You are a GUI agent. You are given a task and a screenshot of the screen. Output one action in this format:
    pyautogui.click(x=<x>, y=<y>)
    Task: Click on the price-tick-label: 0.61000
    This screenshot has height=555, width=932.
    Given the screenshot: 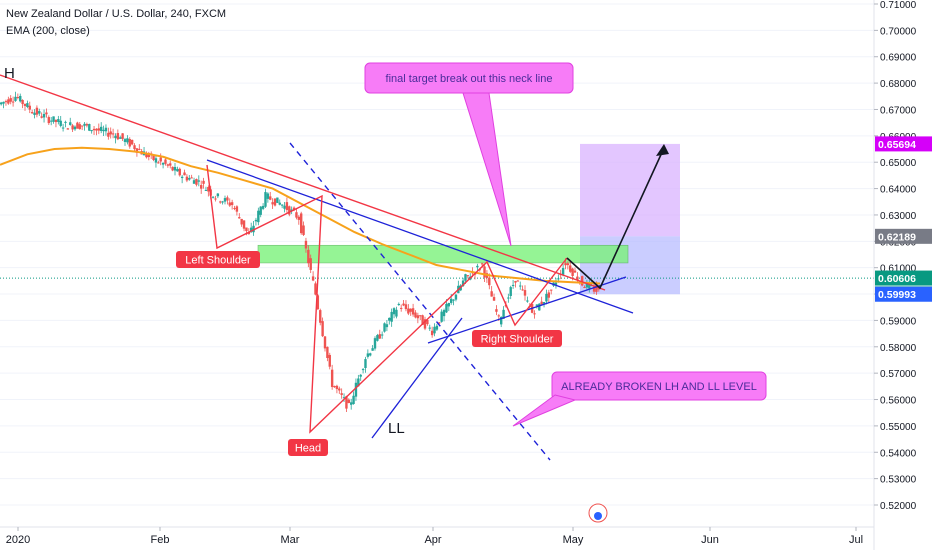 What is the action you would take?
    pyautogui.click(x=898, y=269)
    